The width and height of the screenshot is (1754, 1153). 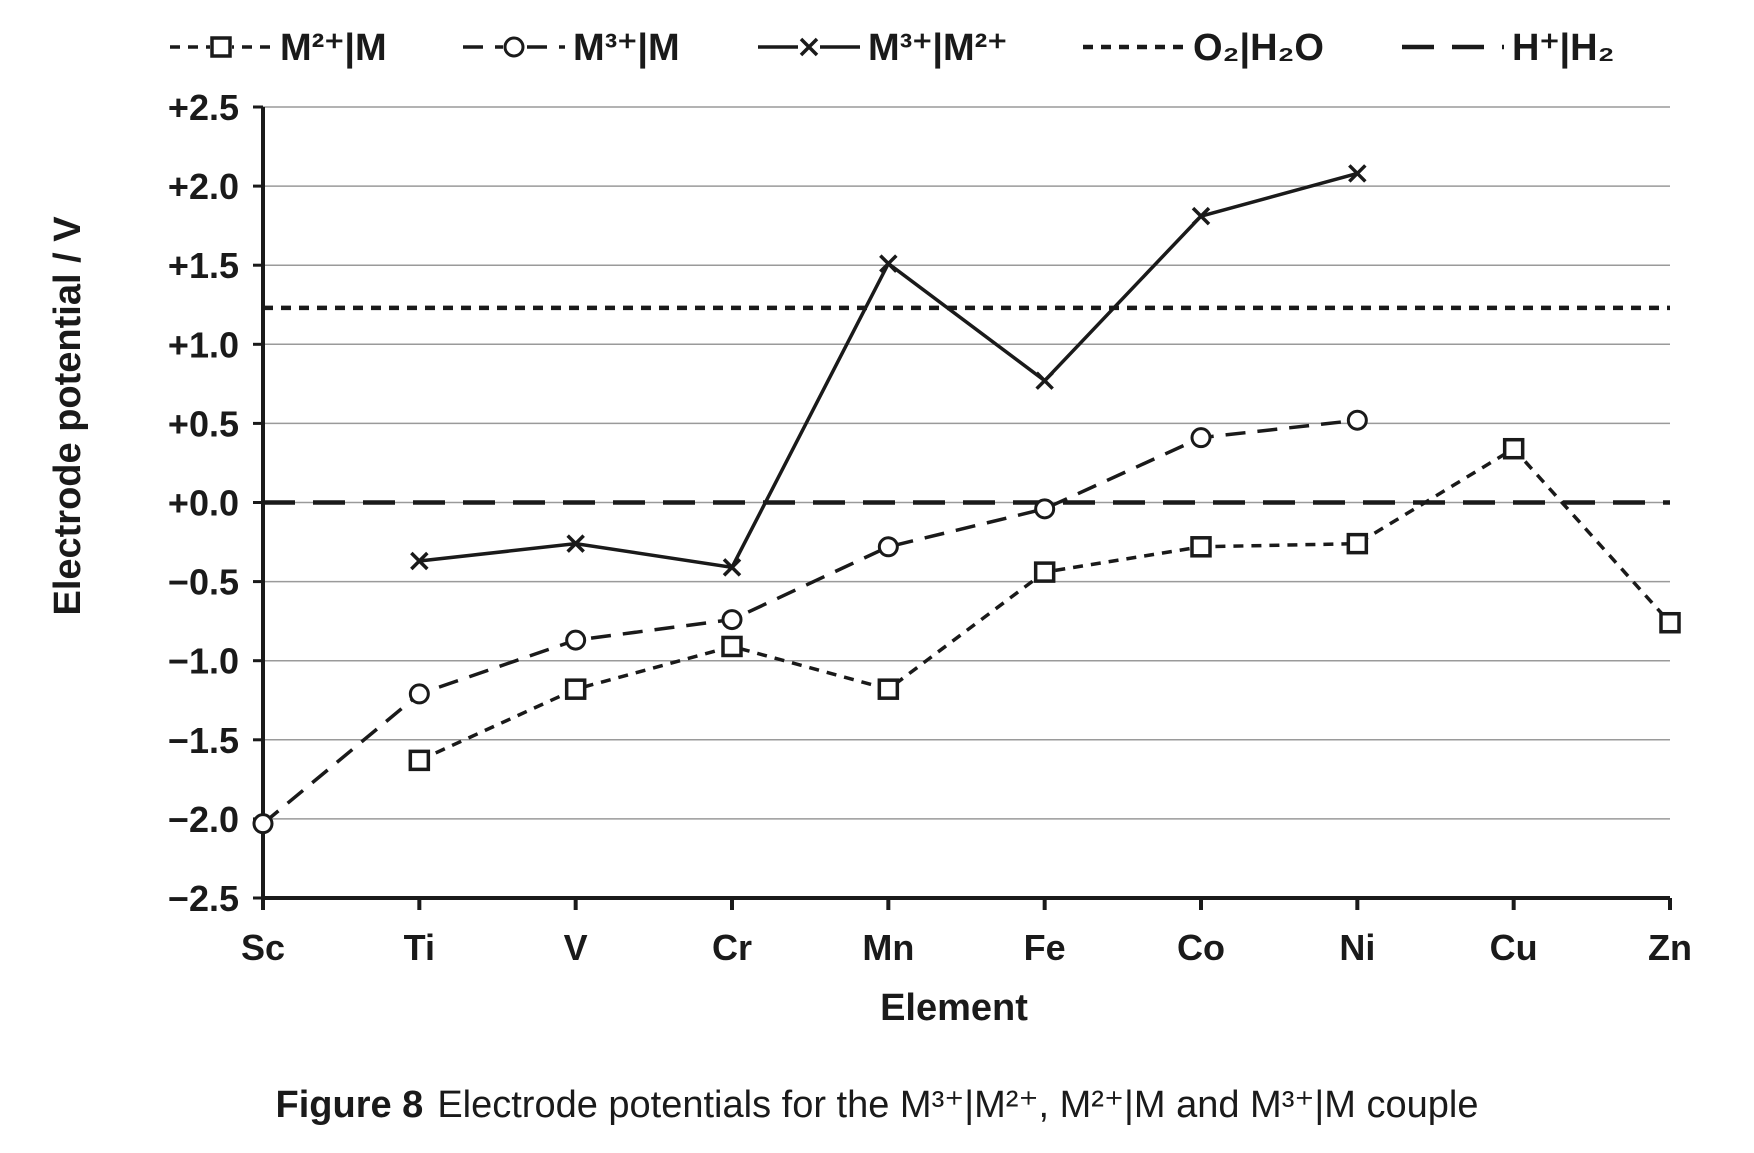 I want to click on legend-label: M³⁺|M²⁺, so click(x=937, y=48).